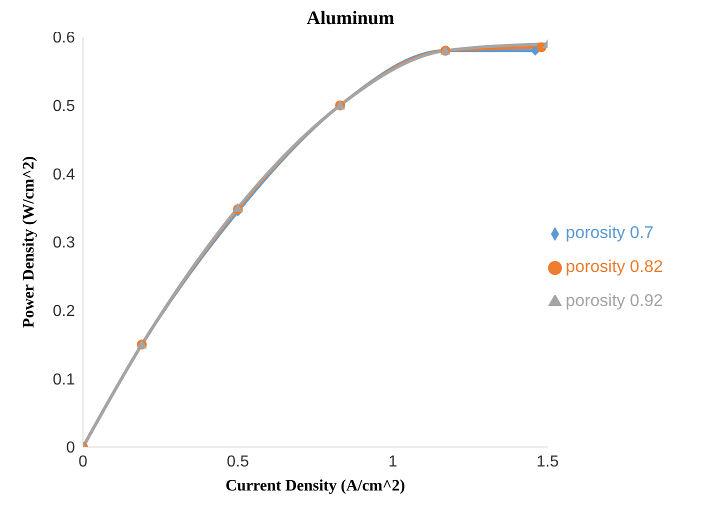 Image resolution: width=701 pixels, height=516 pixels. I want to click on y-tick-label: 0.1, so click(64, 379).